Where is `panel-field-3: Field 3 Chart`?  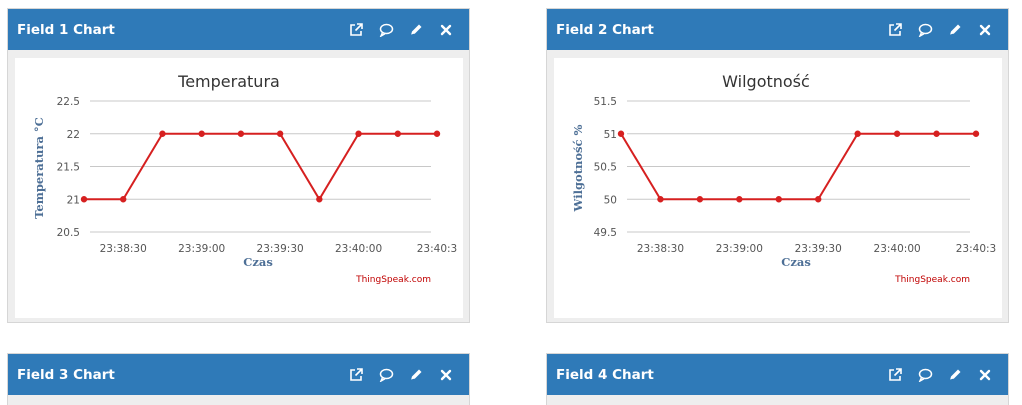 panel-field-3: Field 3 Chart is located at coordinates (238, 379).